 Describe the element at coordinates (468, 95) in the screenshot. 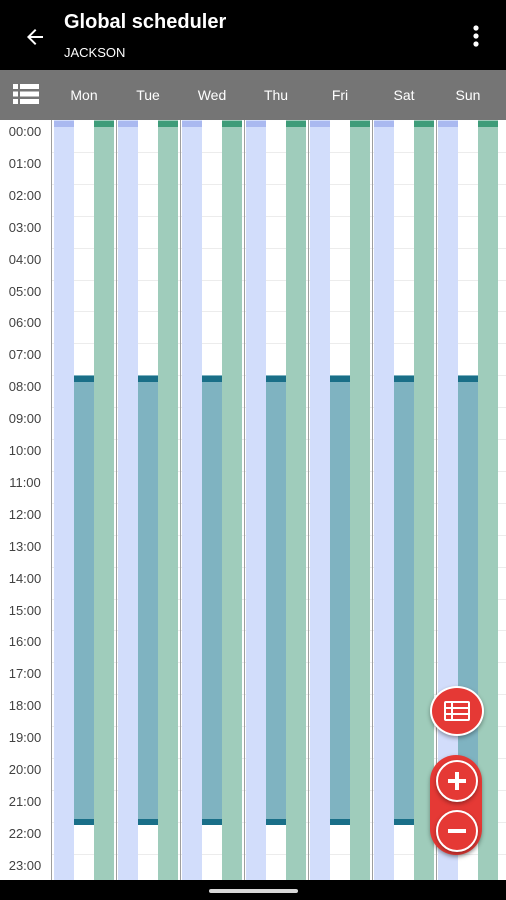

I see `day-label-sun: Sun` at that location.